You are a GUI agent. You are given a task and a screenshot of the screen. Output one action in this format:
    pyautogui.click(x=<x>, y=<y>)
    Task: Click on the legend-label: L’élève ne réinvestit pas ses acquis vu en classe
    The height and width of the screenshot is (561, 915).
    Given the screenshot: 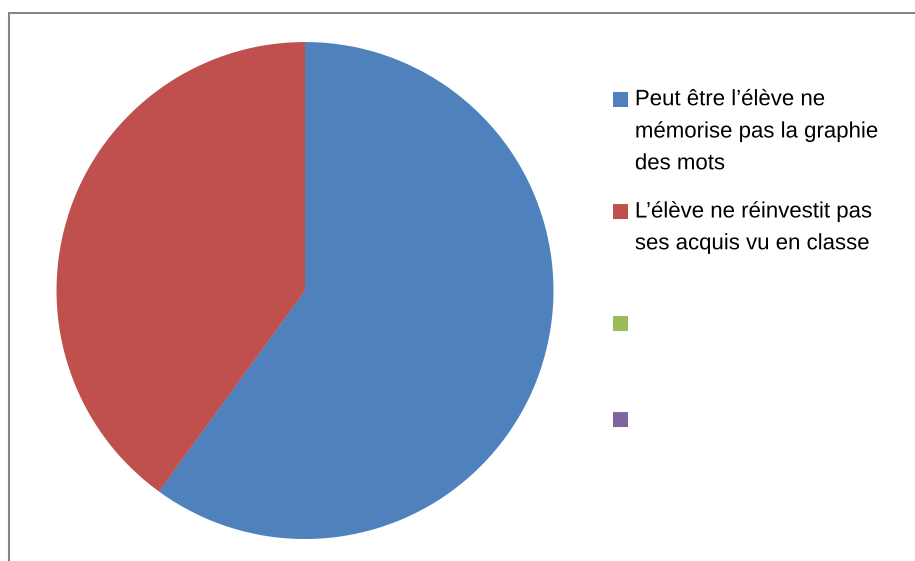 What is the action you would take?
    pyautogui.click(x=754, y=227)
    